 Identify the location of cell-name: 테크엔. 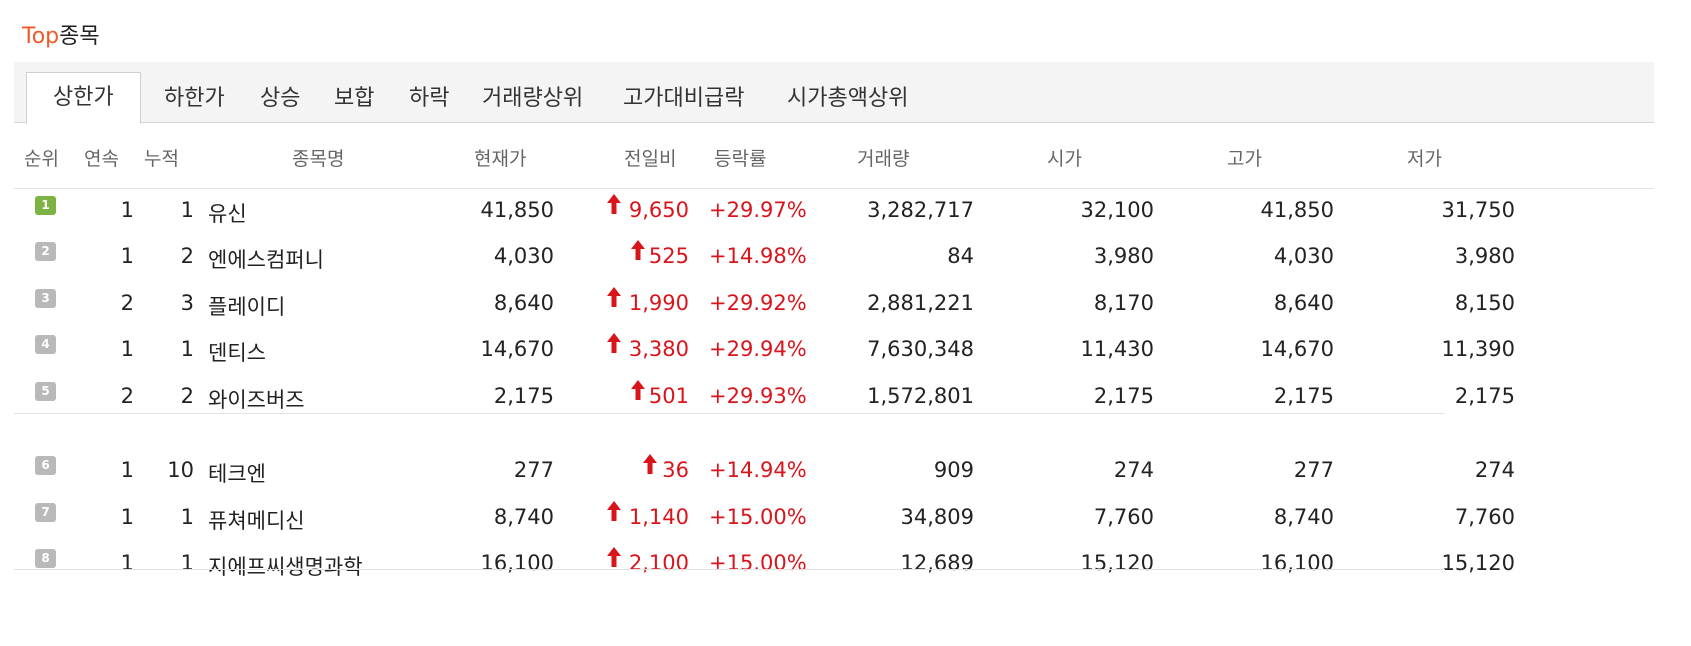
(237, 474).